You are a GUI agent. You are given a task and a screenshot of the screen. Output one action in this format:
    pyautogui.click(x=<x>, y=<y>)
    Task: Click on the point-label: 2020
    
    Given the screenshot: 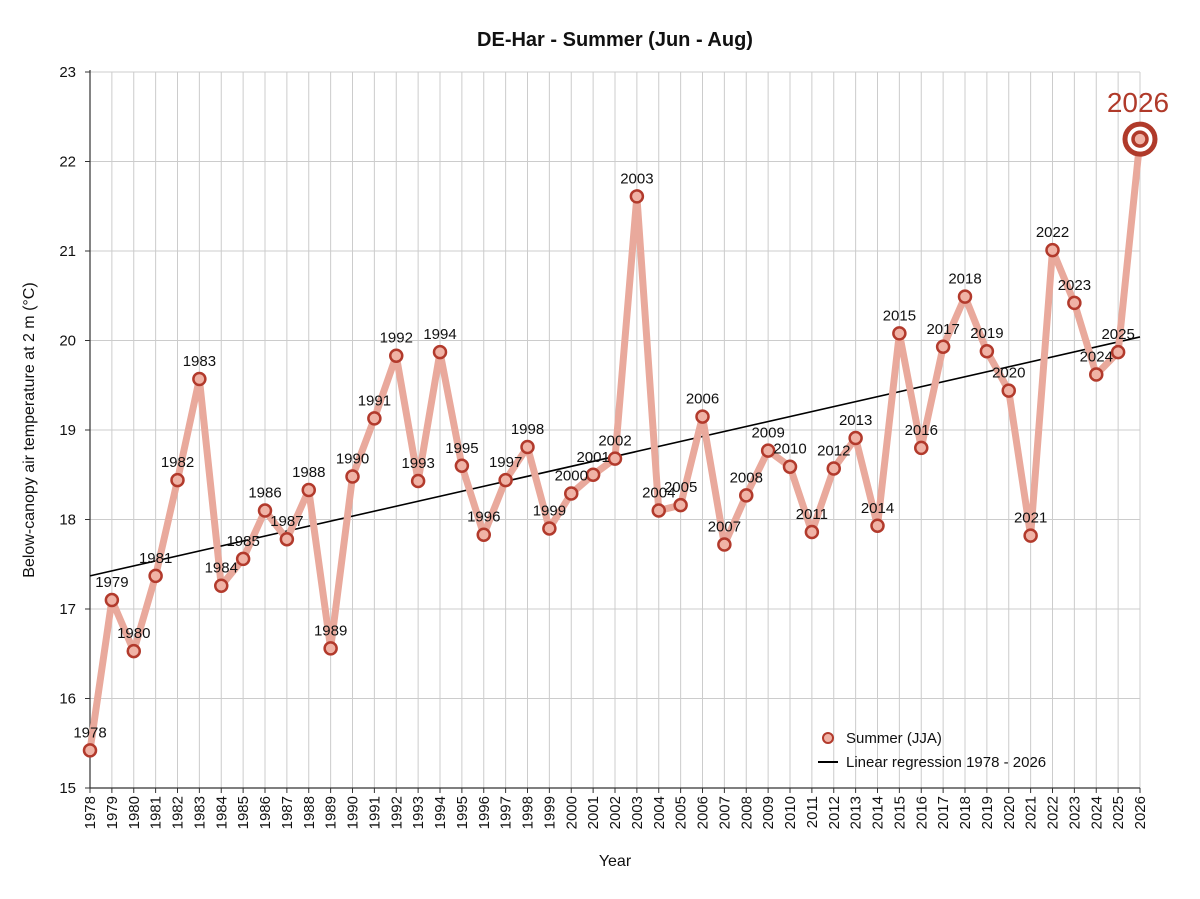 What is the action you would take?
    pyautogui.click(x=1008, y=373)
    